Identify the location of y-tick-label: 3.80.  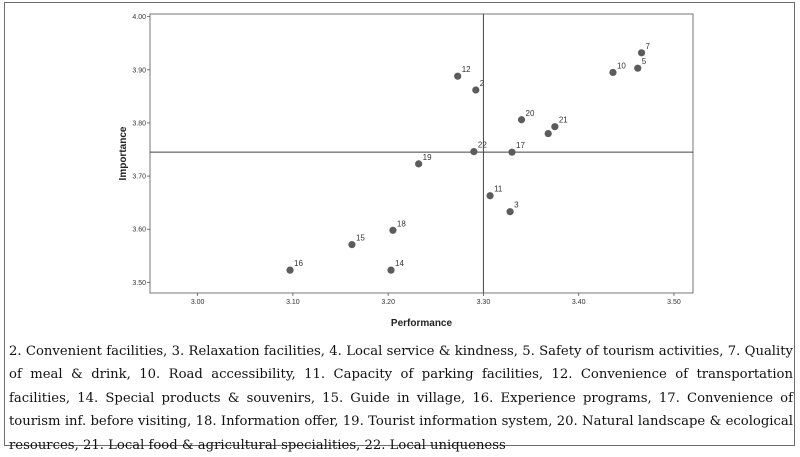
(139, 123).